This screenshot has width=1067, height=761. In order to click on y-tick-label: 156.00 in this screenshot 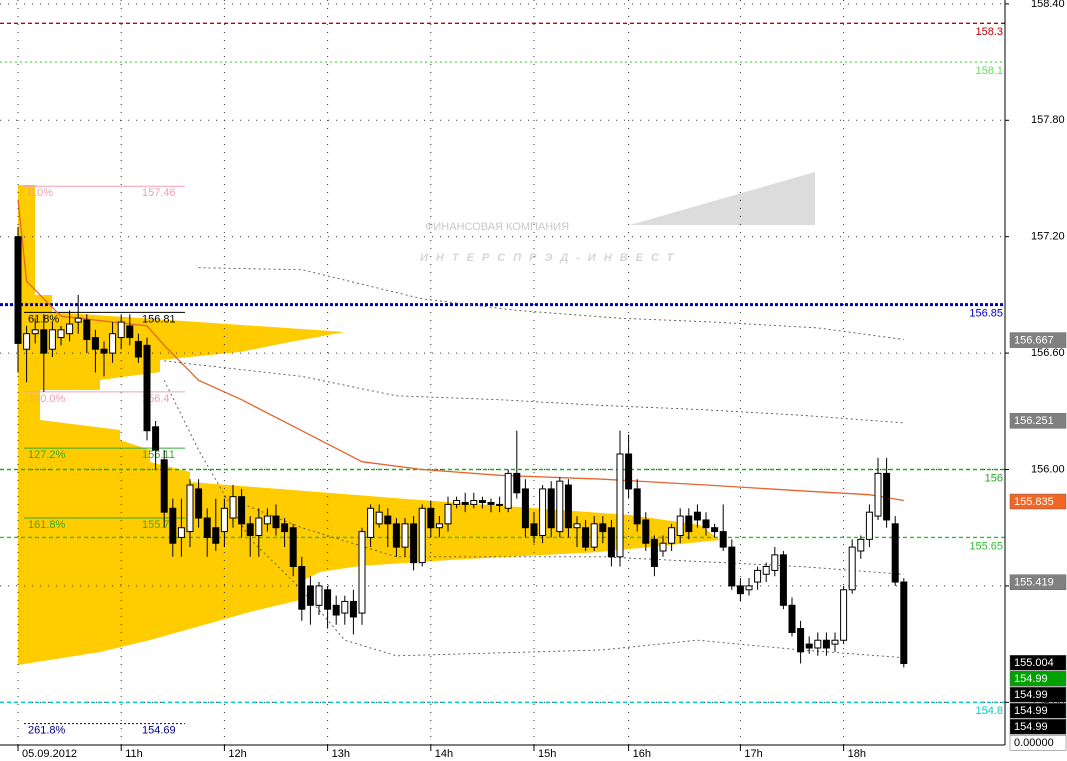, I will do `click(1048, 469)`.